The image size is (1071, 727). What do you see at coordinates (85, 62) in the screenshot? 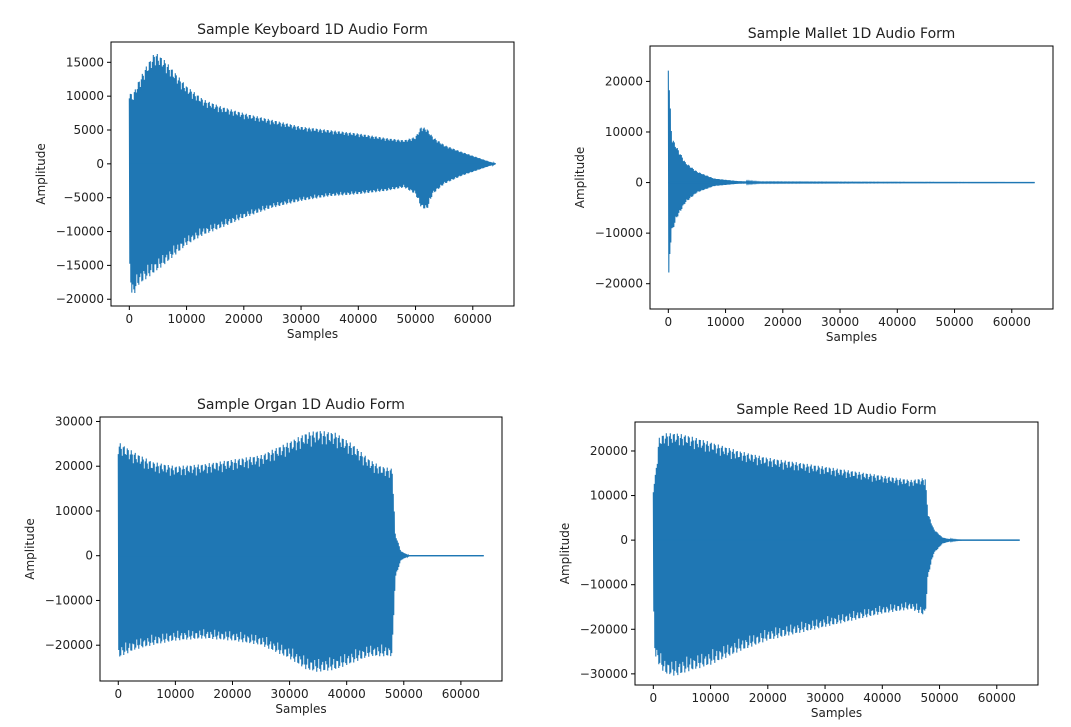
I see `y-tick-label: 15000` at bounding box center [85, 62].